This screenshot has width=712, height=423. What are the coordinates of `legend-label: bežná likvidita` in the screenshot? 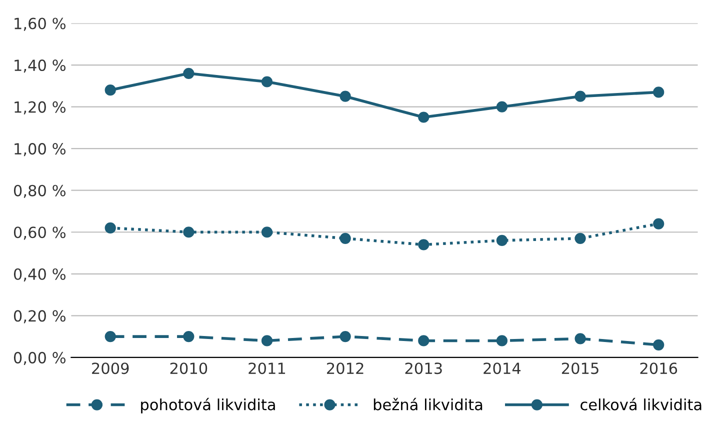 It's located at (428, 404).